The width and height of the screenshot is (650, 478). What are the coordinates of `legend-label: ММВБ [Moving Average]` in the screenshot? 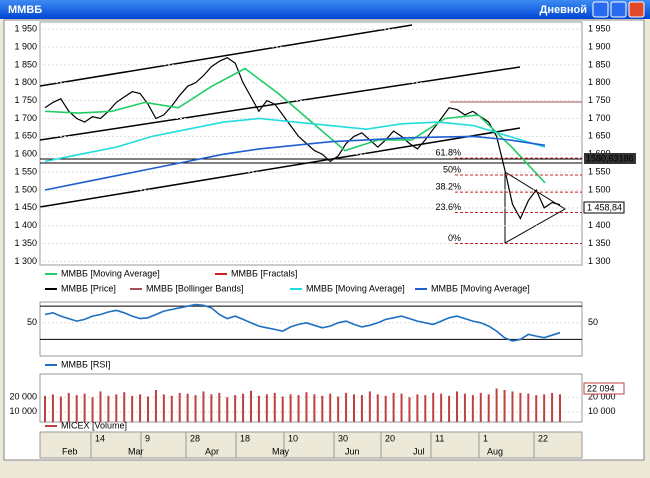 It's located at (480, 288).